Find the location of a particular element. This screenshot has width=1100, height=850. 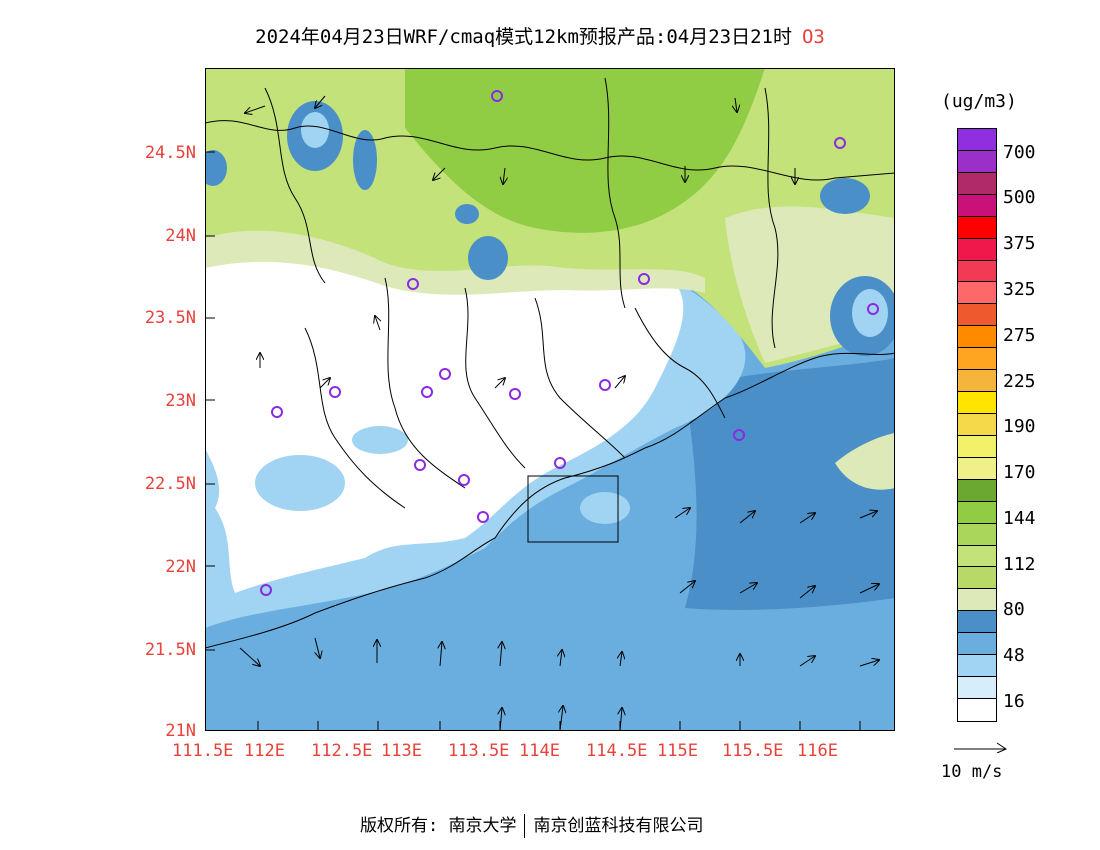

colorbar-tick-label: 170 is located at coordinates (1019, 472).